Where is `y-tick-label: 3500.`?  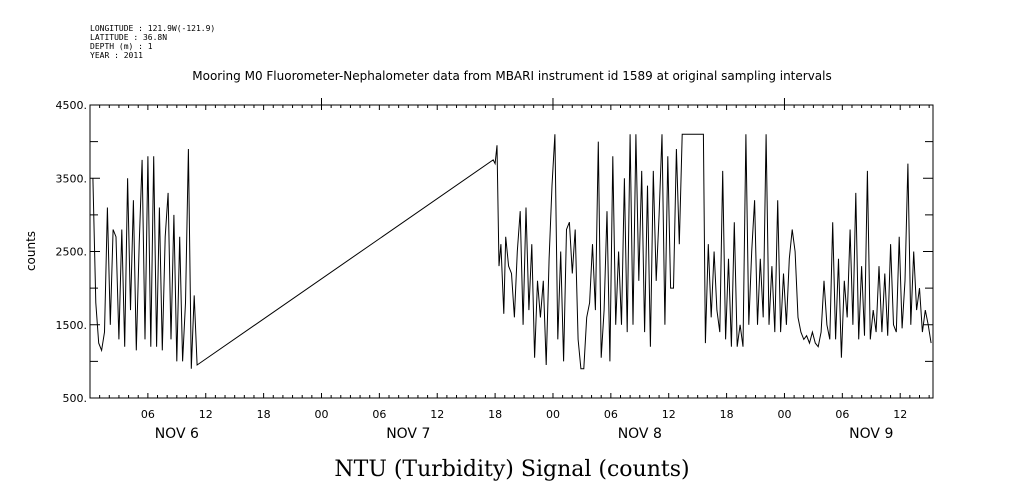
y-tick-label: 3500. is located at coordinates (72, 178).